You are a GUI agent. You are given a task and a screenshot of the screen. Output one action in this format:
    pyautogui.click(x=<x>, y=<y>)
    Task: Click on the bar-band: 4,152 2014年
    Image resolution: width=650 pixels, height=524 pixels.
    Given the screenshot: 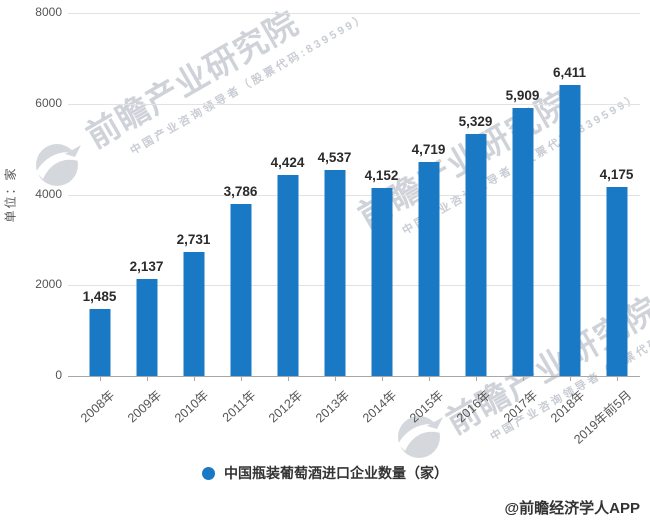 What is the action you would take?
    pyautogui.click(x=381, y=219)
    